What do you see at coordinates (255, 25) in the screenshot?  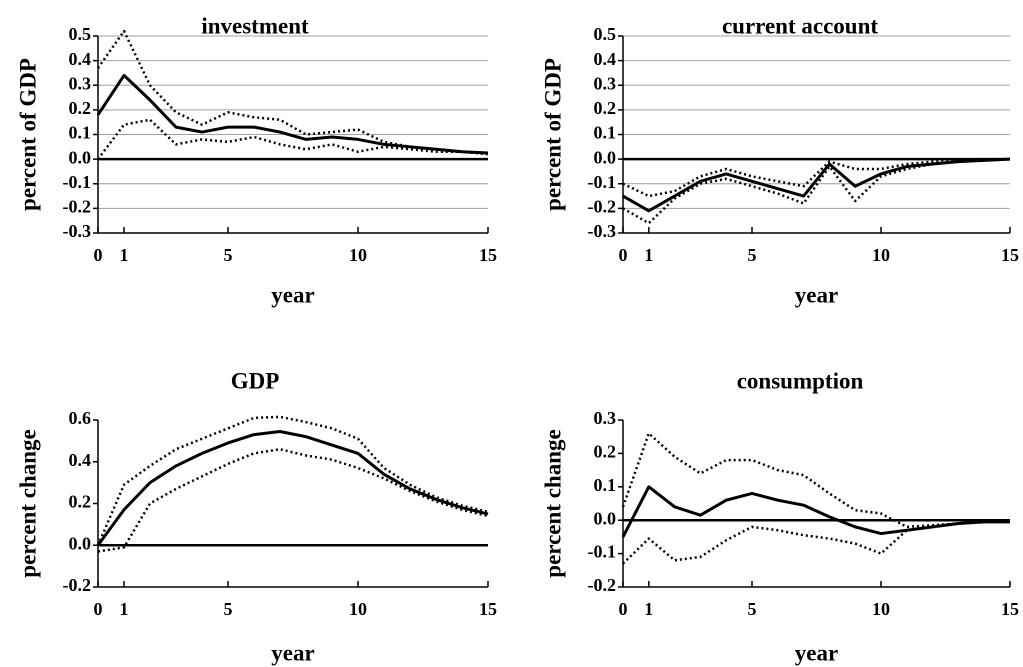 I see `chart-title: investment` at bounding box center [255, 25].